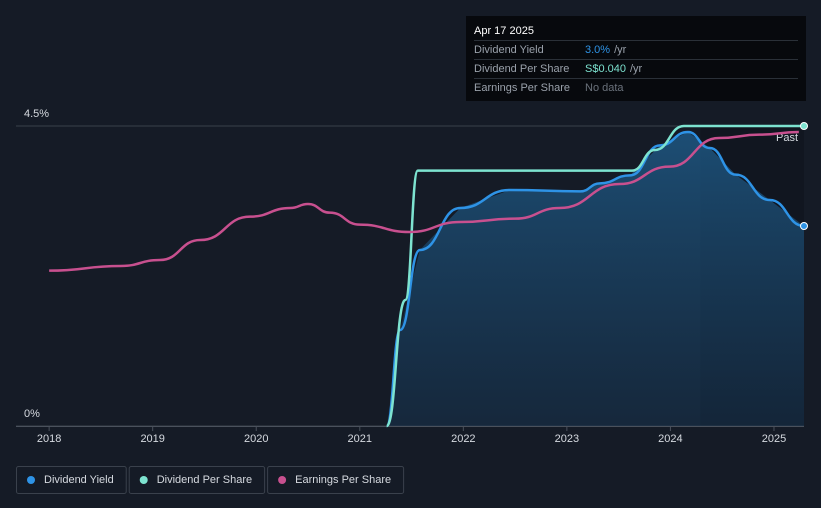  Describe the element at coordinates (360, 439) in the screenshot. I see `x-tick-label: 2021` at that location.